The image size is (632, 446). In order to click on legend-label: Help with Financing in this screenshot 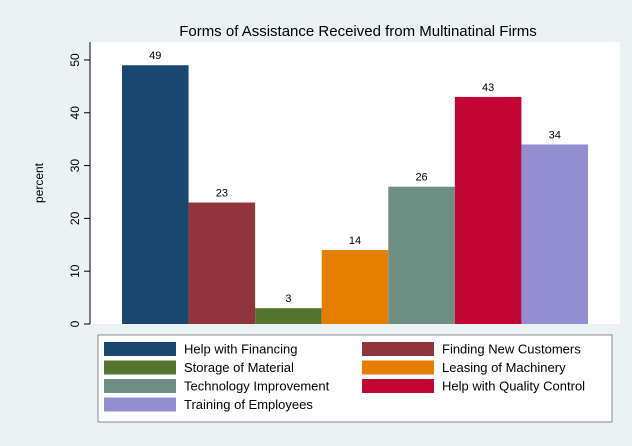, I will do `click(240, 348)`.